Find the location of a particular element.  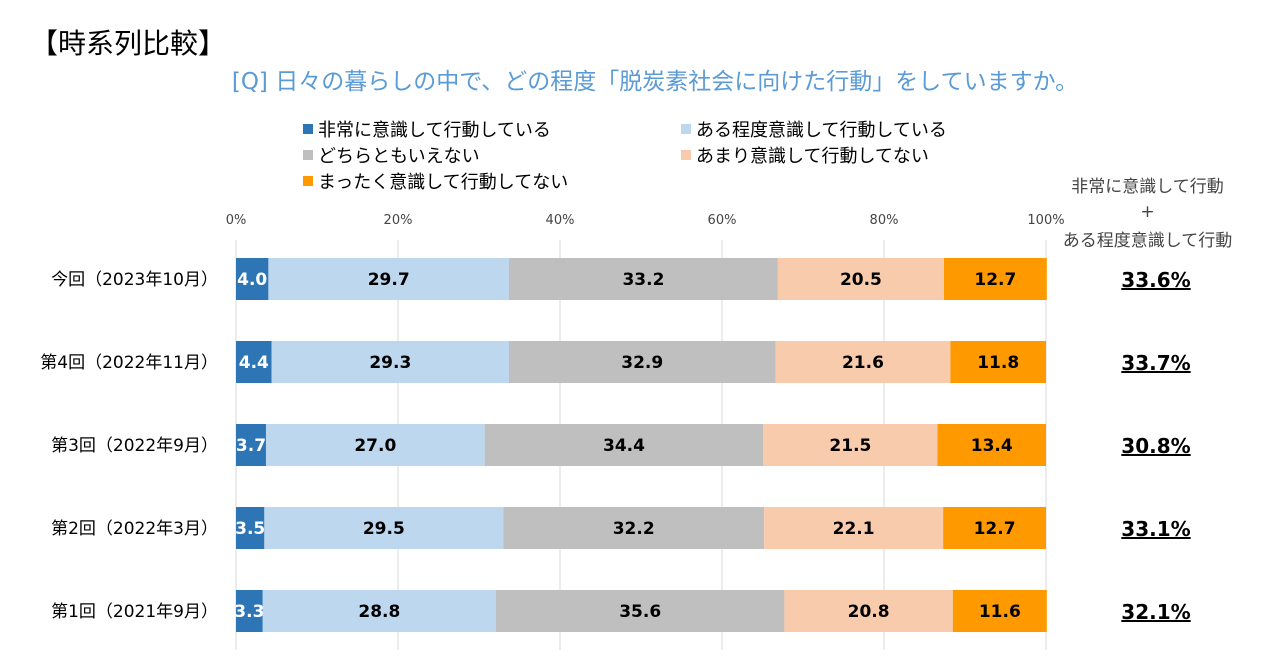

sum-label: 33.6% is located at coordinates (1155, 280).